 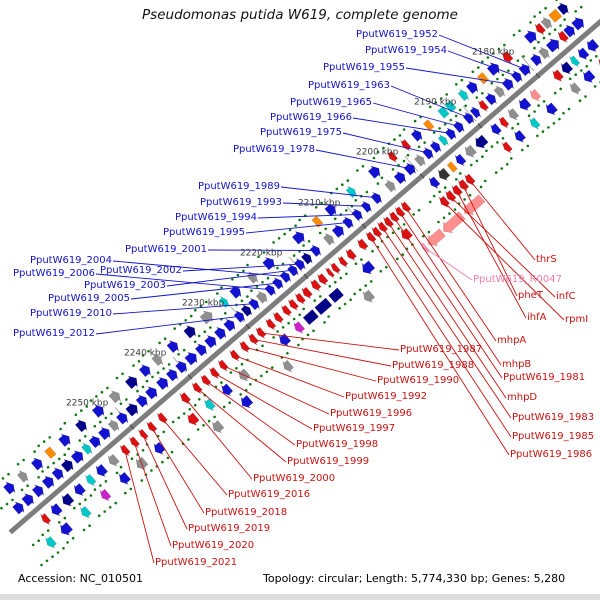 I want to click on gene-label: PputW619_1975, so click(x=300, y=132).